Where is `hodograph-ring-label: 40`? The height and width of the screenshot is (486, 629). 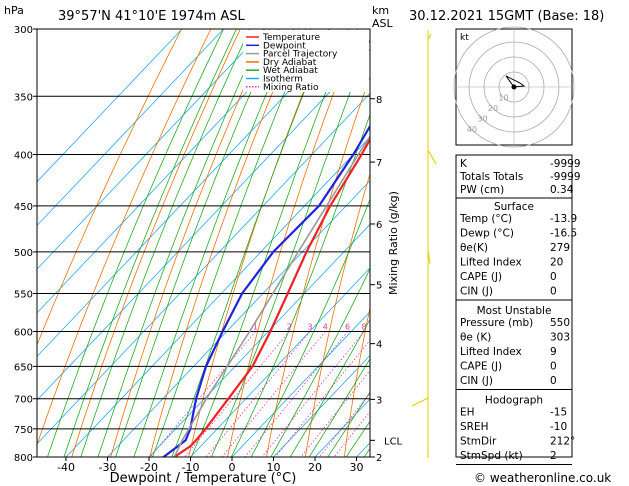 hodograph-ring-label: 40 is located at coordinates (472, 129).